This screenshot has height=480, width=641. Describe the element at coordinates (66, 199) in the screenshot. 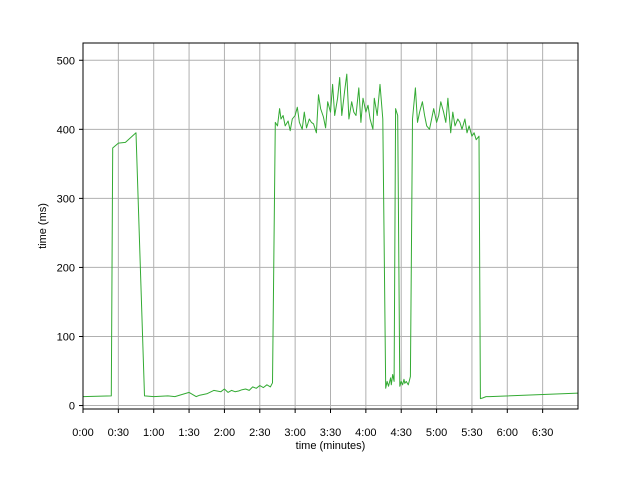

I see `y-tick-label: 300` at that location.